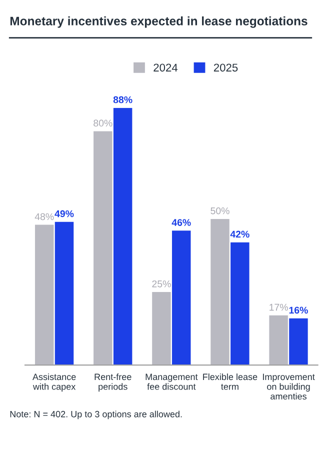 This screenshot has width=321, height=461. I want to click on data-label: 17%, so click(279, 307).